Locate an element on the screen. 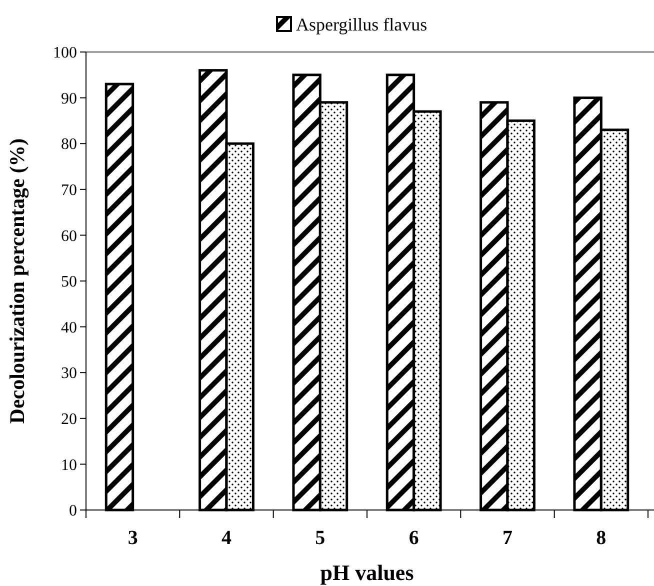 This screenshot has width=654, height=586. y-tick-label: 70 is located at coordinates (69, 190).